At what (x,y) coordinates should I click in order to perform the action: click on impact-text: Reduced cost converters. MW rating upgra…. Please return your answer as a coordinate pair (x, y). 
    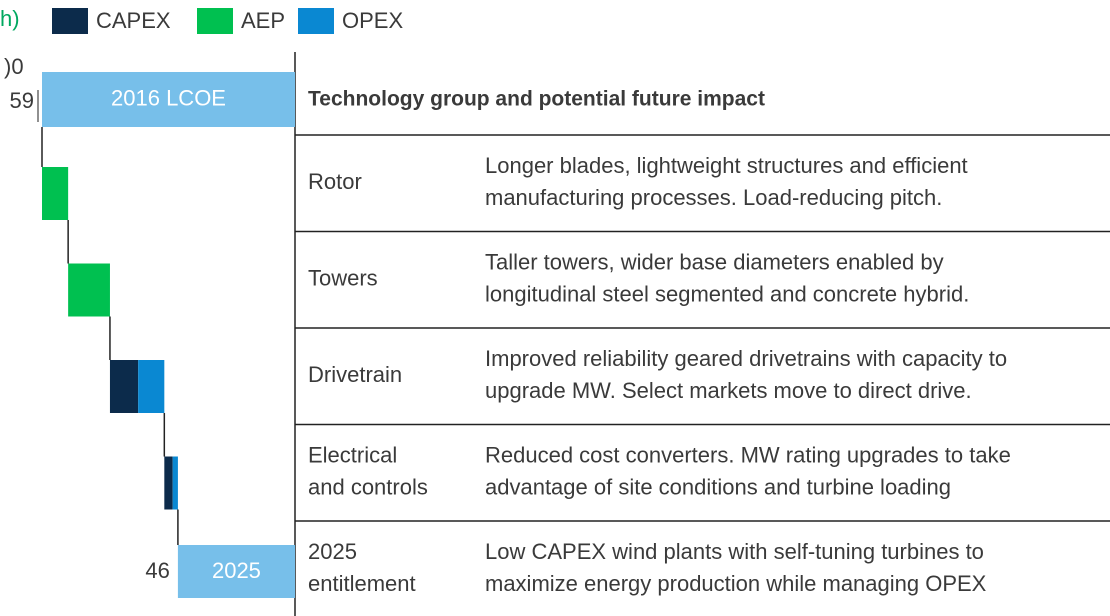
    Looking at the image, I should click on (748, 454).